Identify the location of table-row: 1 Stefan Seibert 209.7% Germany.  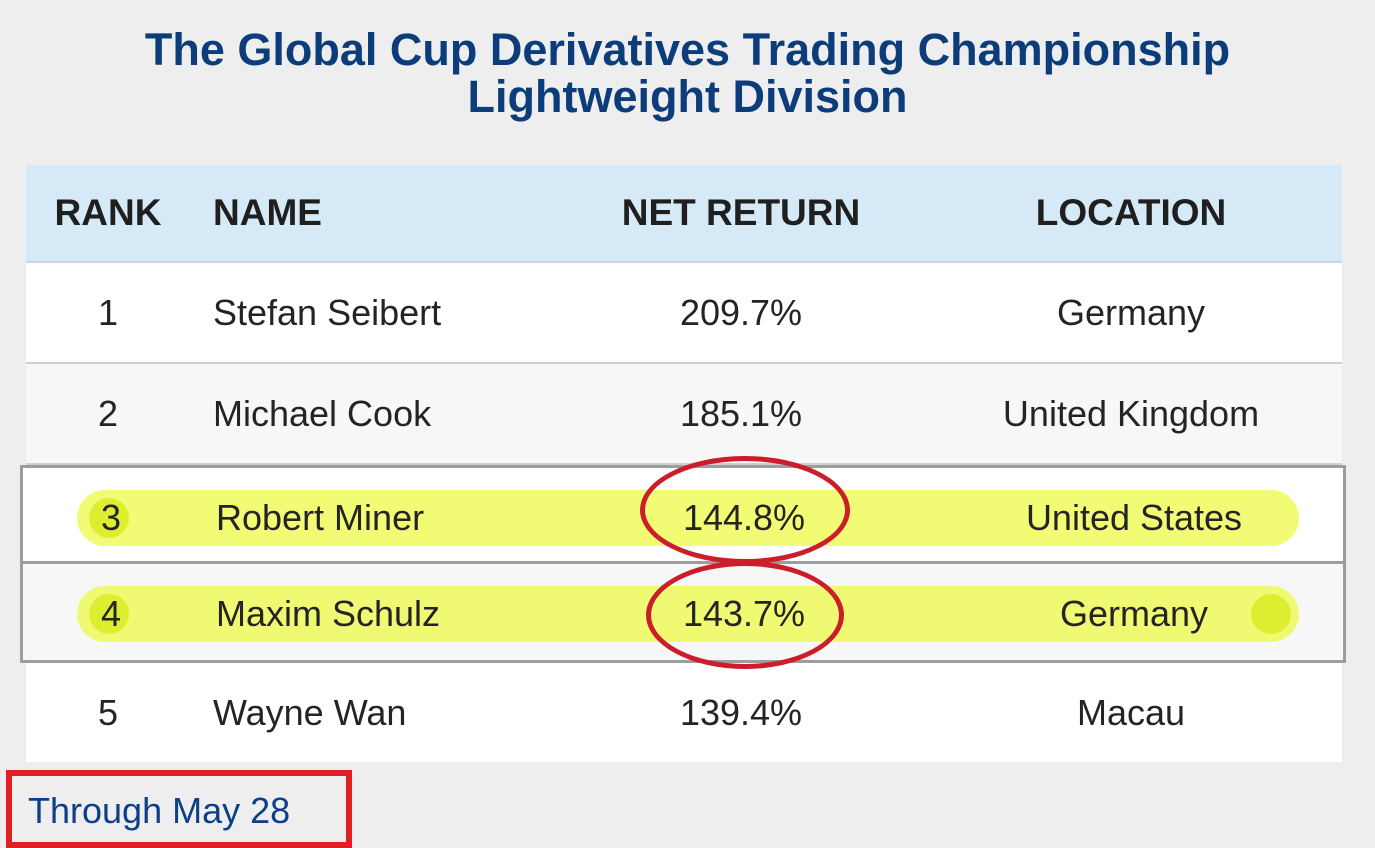
(684, 313).